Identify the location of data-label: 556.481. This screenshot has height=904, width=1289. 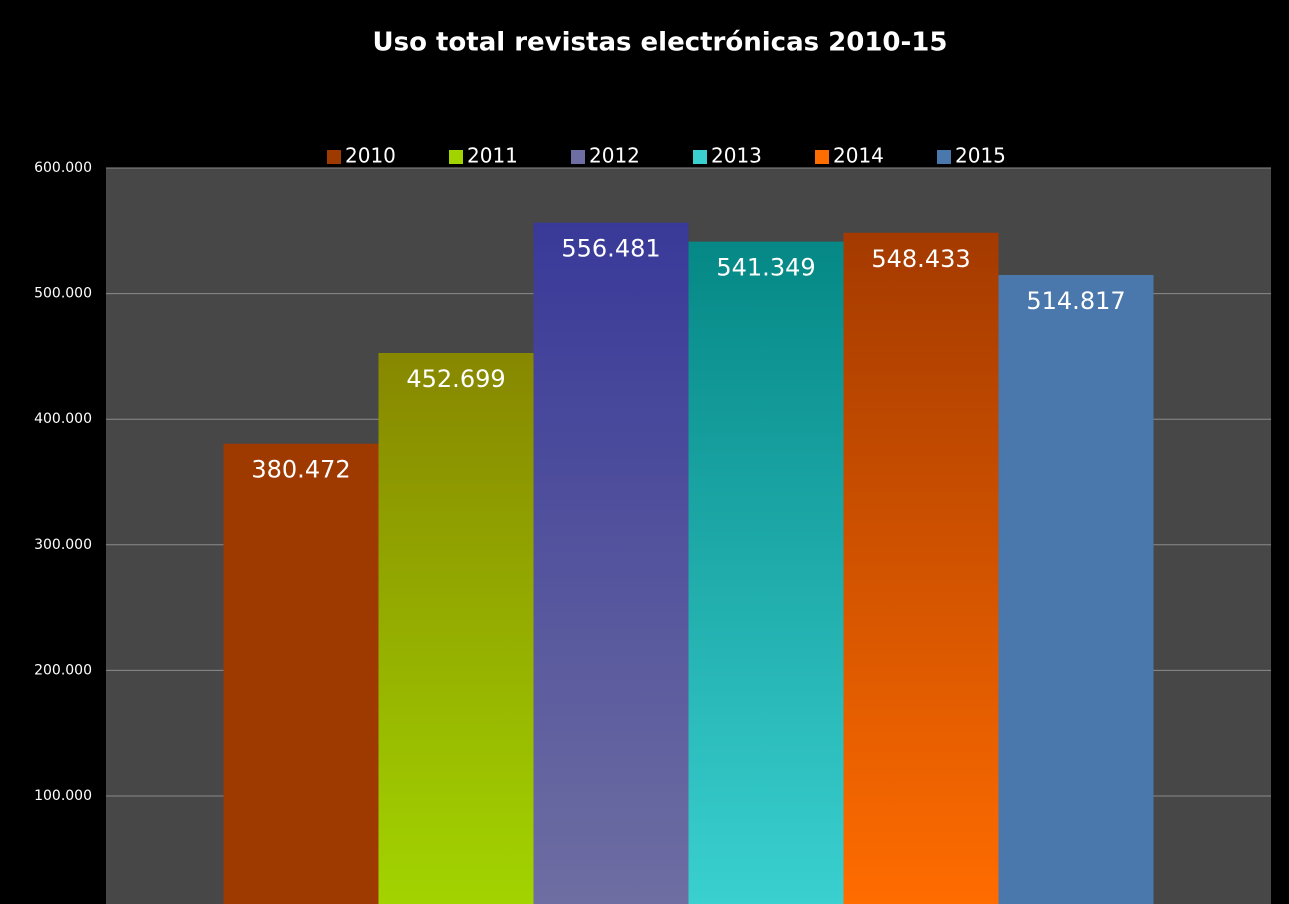
(610, 249).